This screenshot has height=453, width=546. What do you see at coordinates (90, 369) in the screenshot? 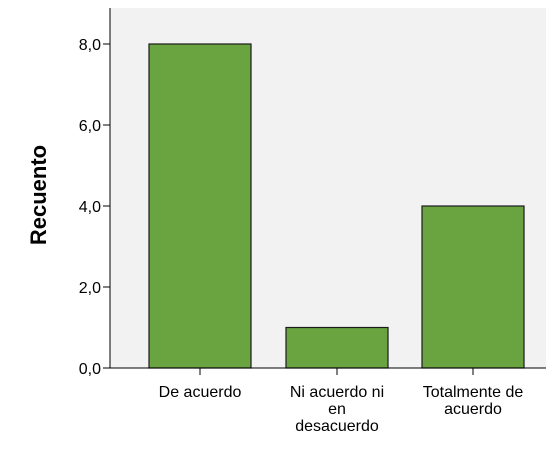
I see `y-tick-label: 0,0` at bounding box center [90, 369].